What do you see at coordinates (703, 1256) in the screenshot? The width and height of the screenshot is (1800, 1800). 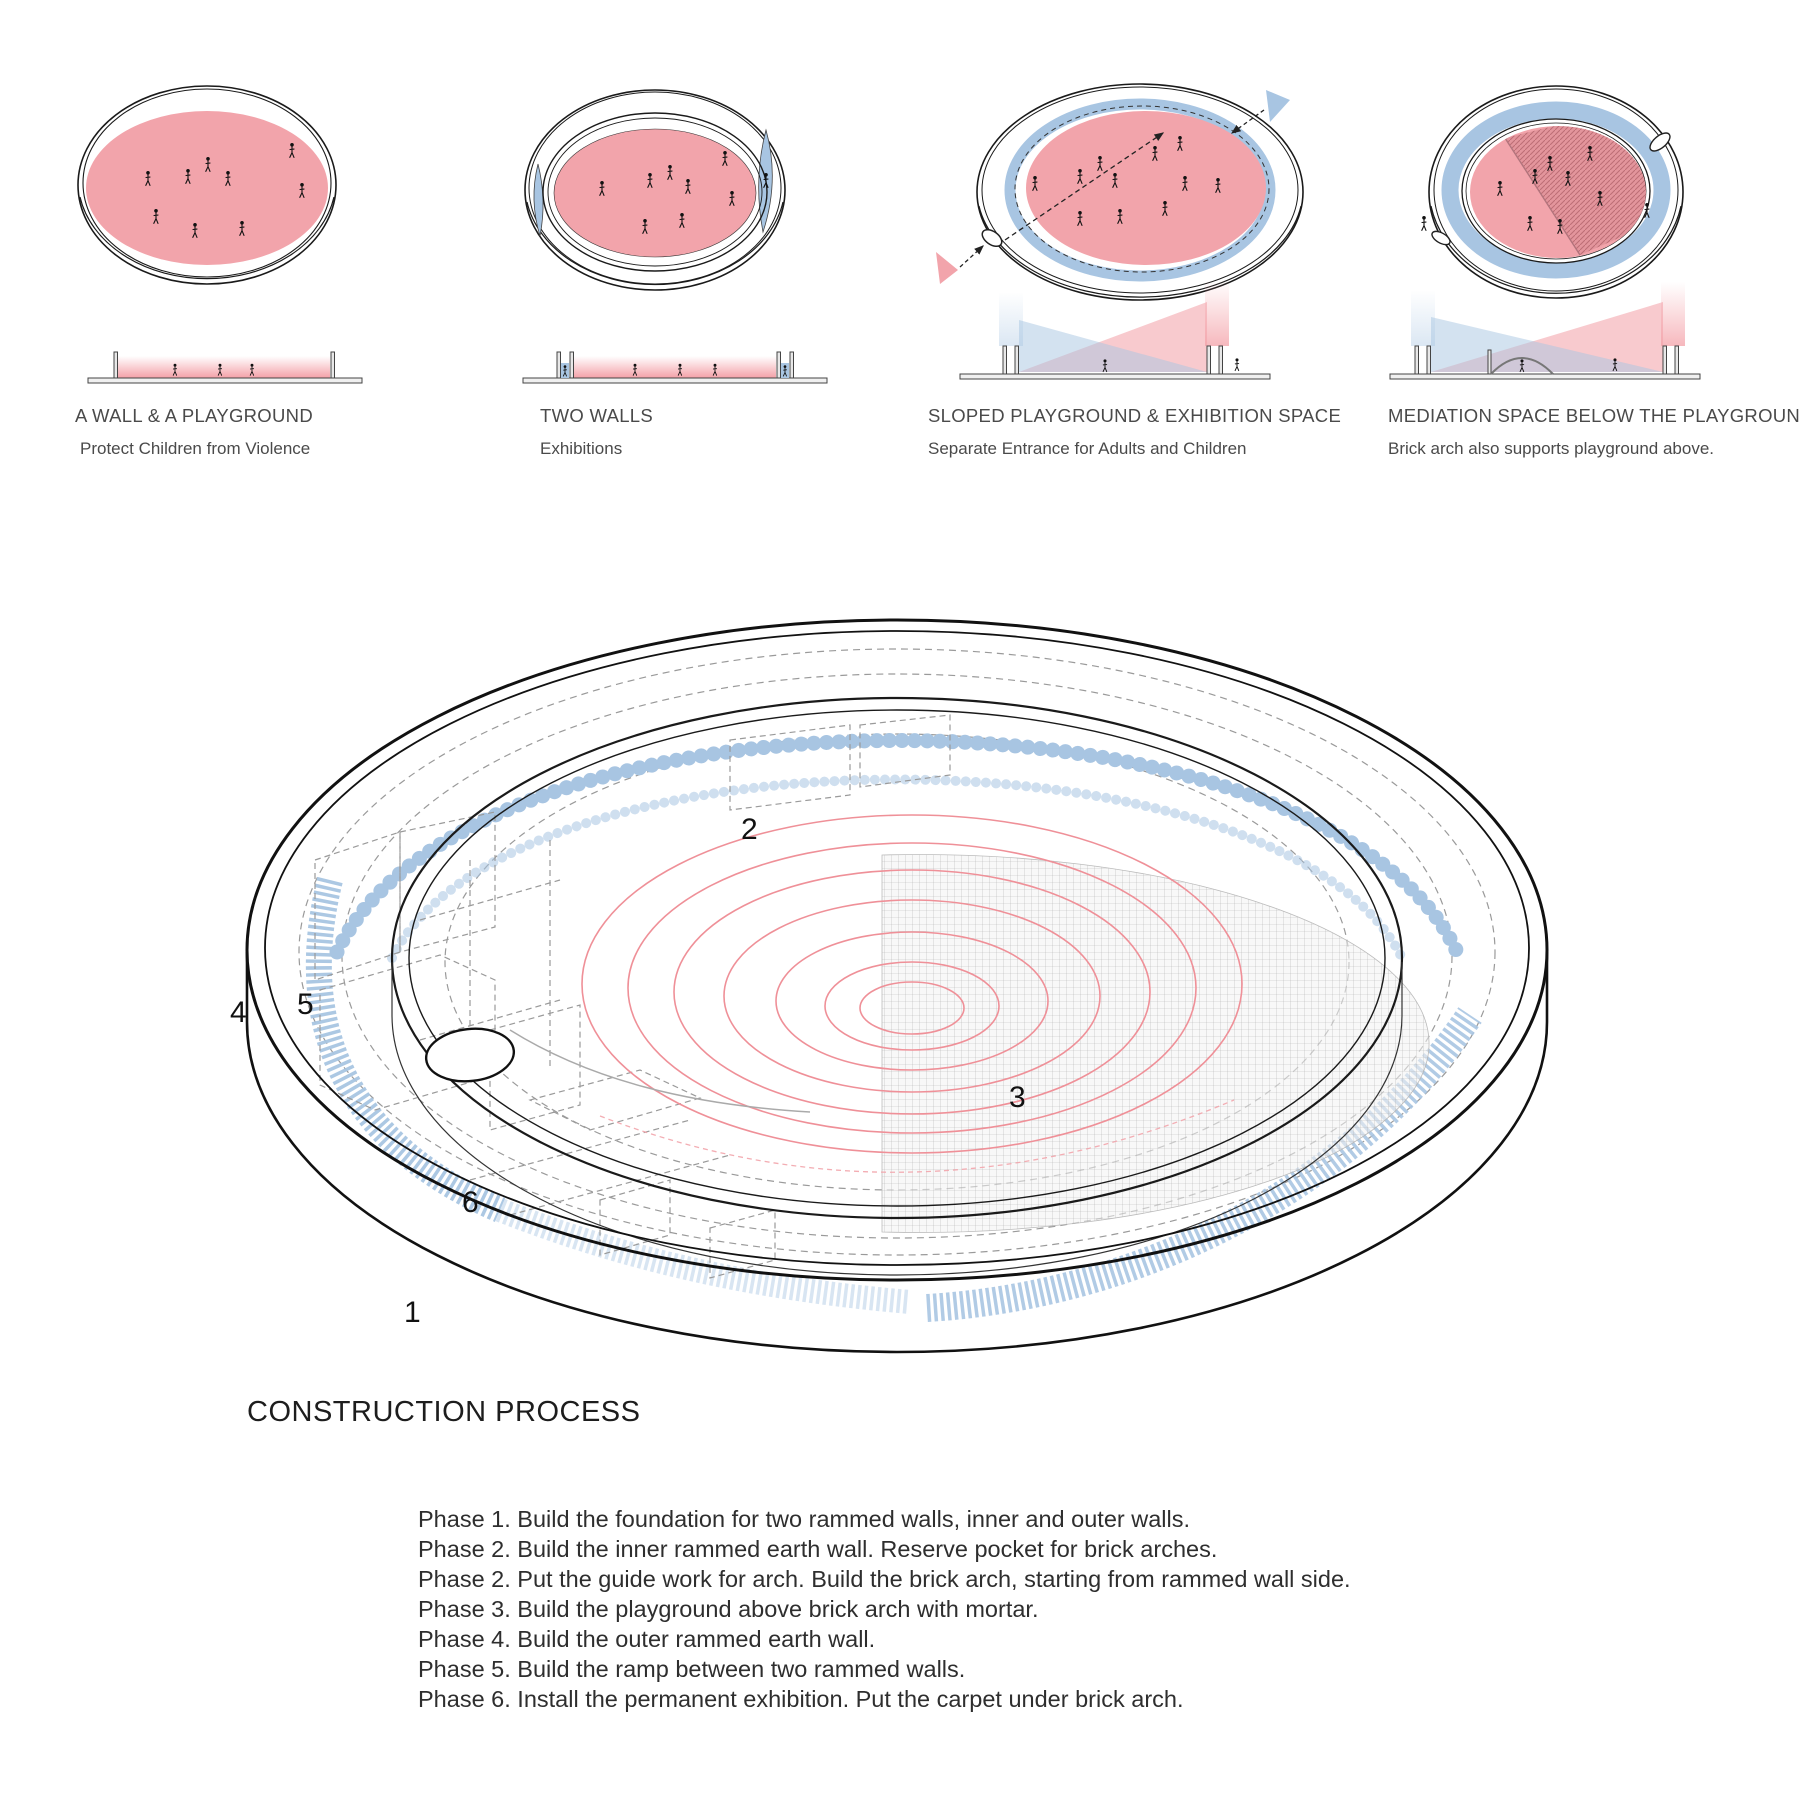 I see `ramp-band-bottom` at bounding box center [703, 1256].